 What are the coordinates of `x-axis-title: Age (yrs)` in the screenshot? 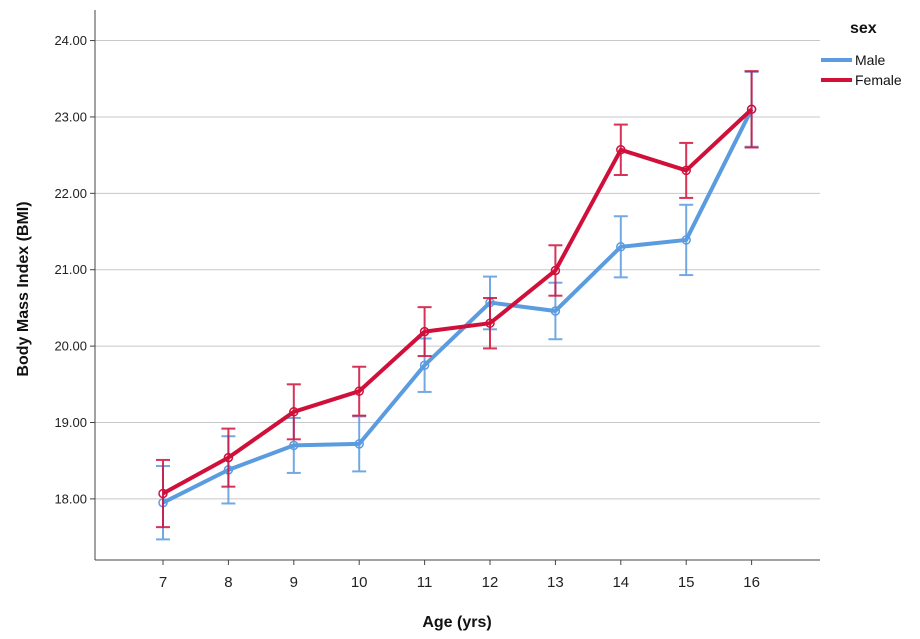 It's located at (456, 622).